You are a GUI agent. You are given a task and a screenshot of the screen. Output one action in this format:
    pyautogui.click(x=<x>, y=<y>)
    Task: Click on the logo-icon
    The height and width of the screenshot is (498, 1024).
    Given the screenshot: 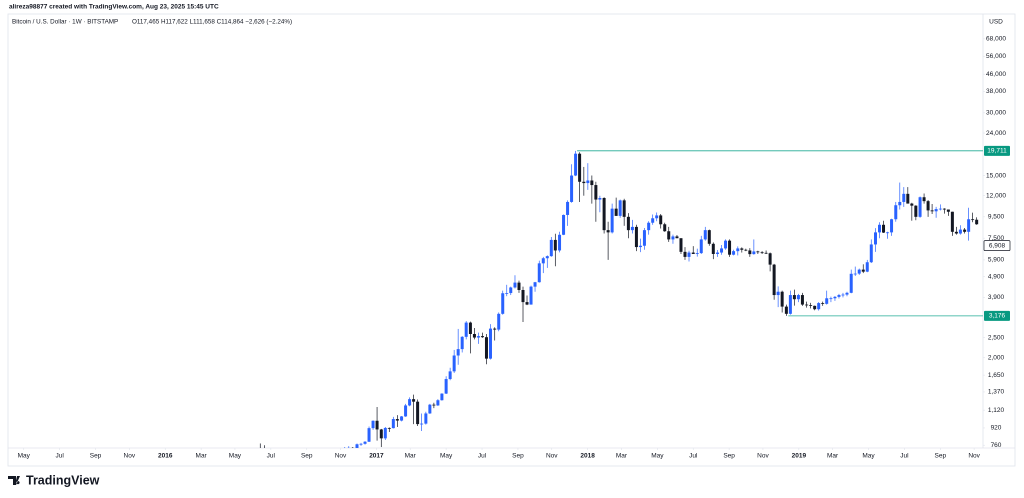 What is the action you would take?
    pyautogui.click(x=14, y=480)
    